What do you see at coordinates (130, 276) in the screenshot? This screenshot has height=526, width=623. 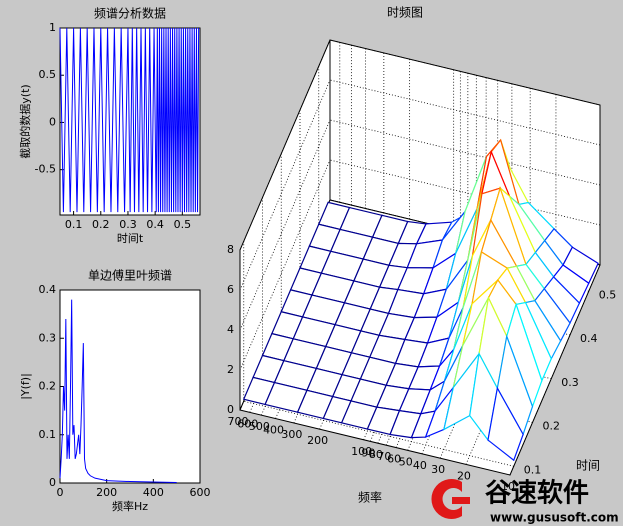 I see `chart-title: 单边傅里叶频谱` at bounding box center [130, 276].